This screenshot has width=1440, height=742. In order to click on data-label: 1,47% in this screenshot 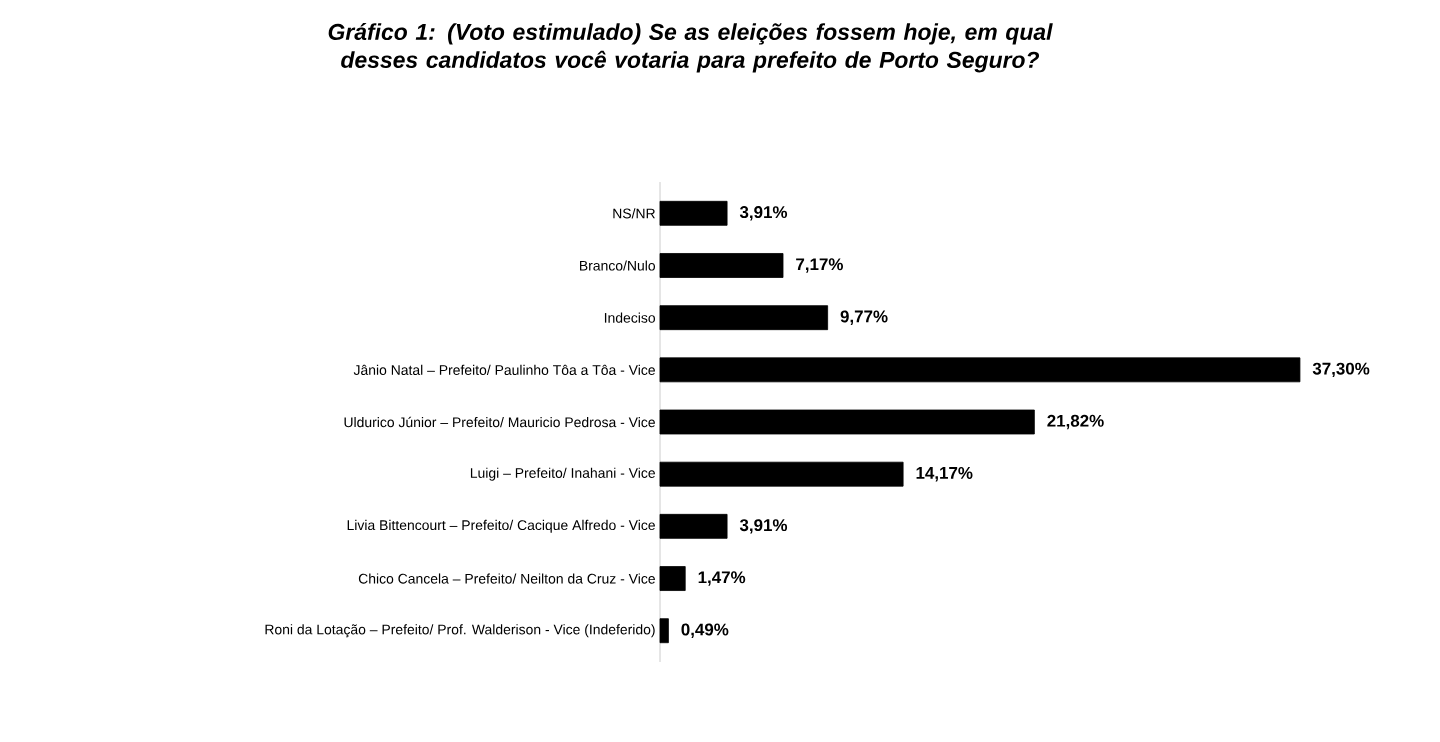, I will do `click(722, 578)`.